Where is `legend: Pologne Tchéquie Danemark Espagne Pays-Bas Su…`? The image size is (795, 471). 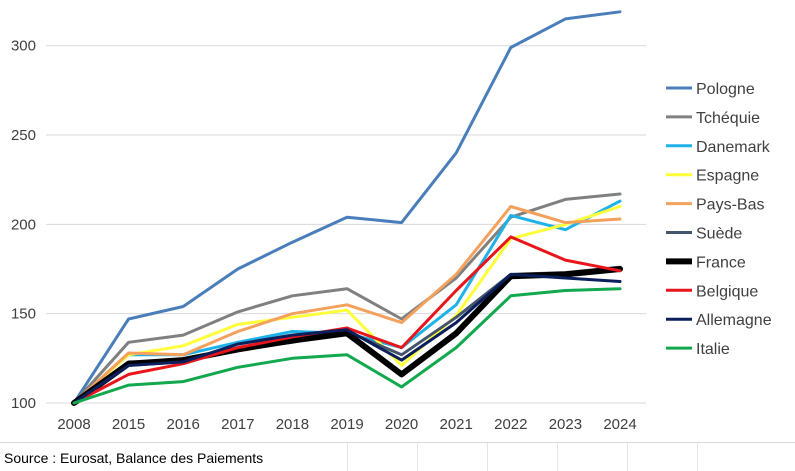
legend: Pologne Tchéquie Danemark Espagne Pays-Bas Su… is located at coordinates (719, 219).